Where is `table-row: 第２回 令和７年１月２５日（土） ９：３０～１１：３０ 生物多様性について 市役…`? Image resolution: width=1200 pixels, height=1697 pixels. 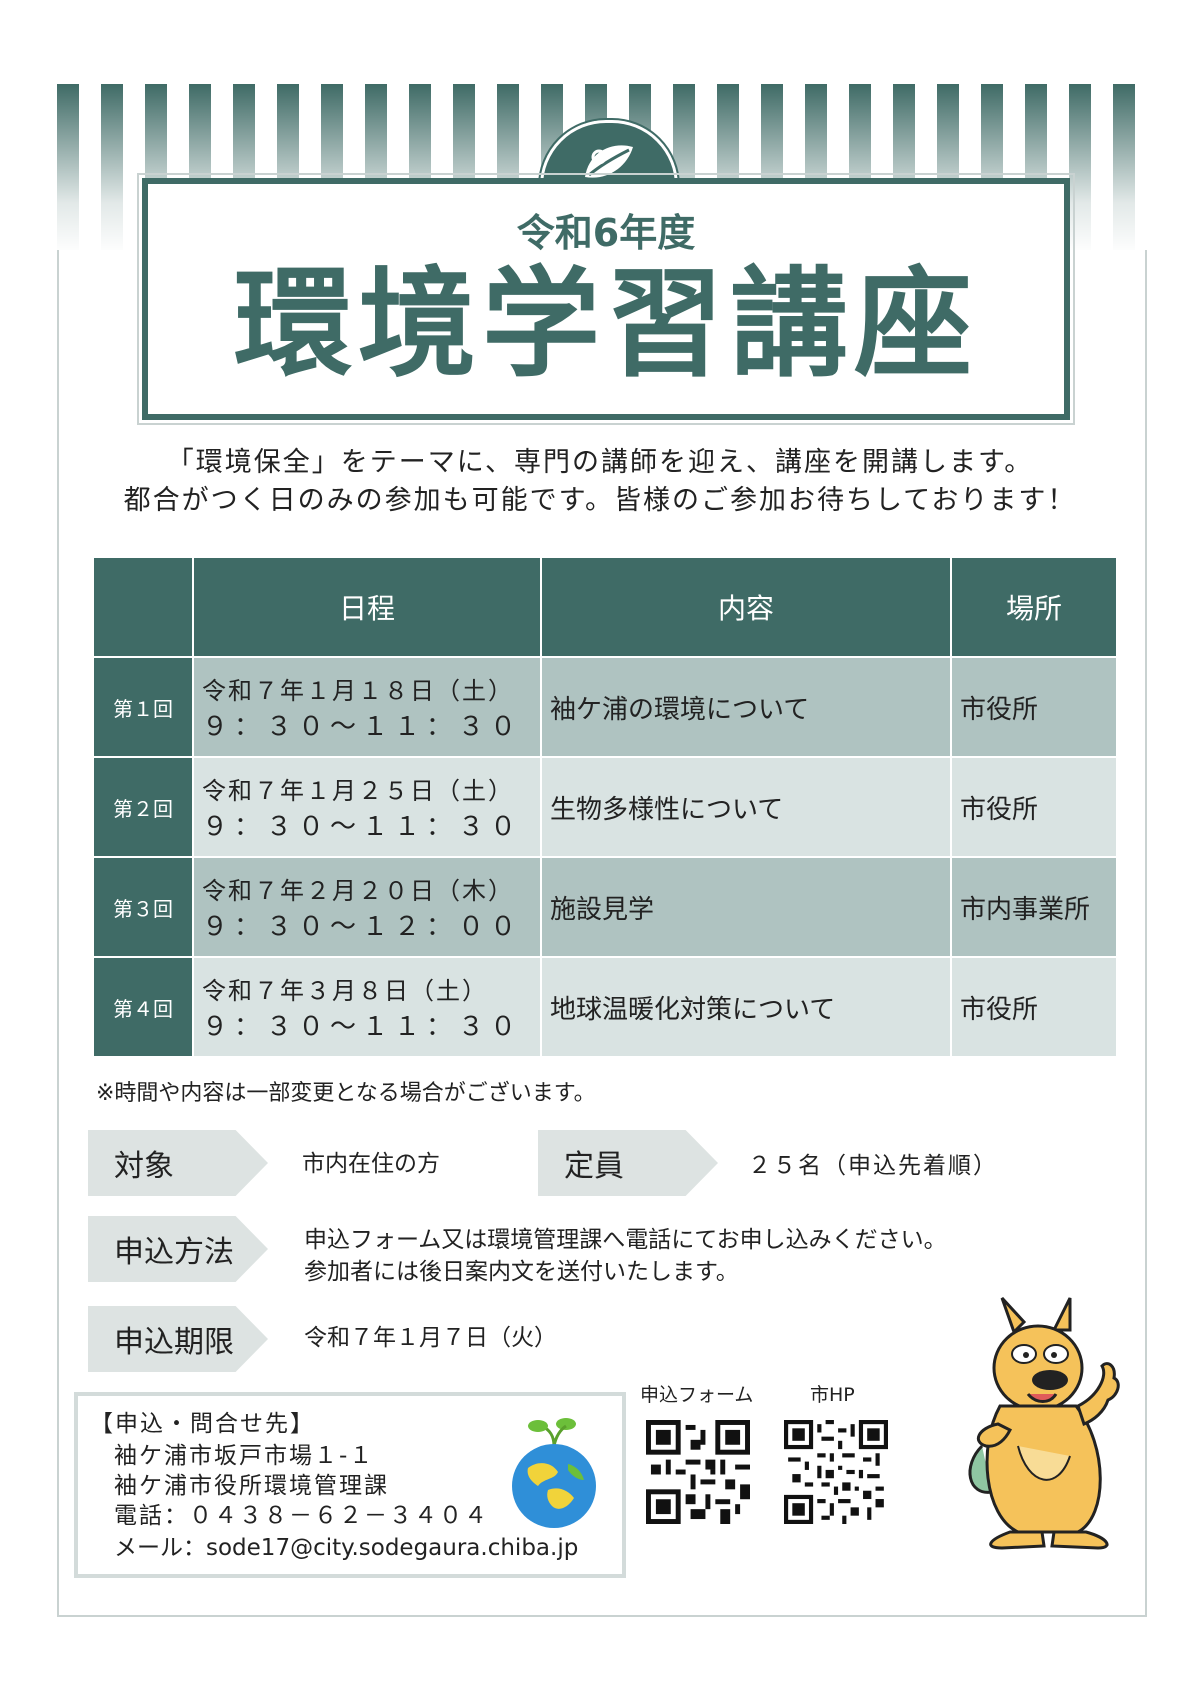 table-row: 第２回 令和７年１月２５日（土） ９：３０～１１：３０ 生物多様性について 市役… is located at coordinates (605, 807).